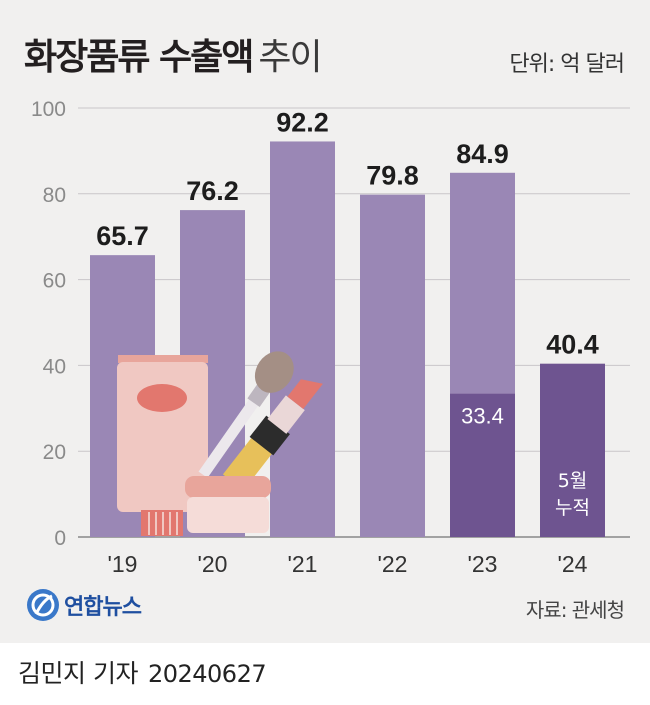 This screenshot has height=705, width=650. Describe the element at coordinates (123, 564) in the screenshot. I see `x-tick-label: '19` at that location.